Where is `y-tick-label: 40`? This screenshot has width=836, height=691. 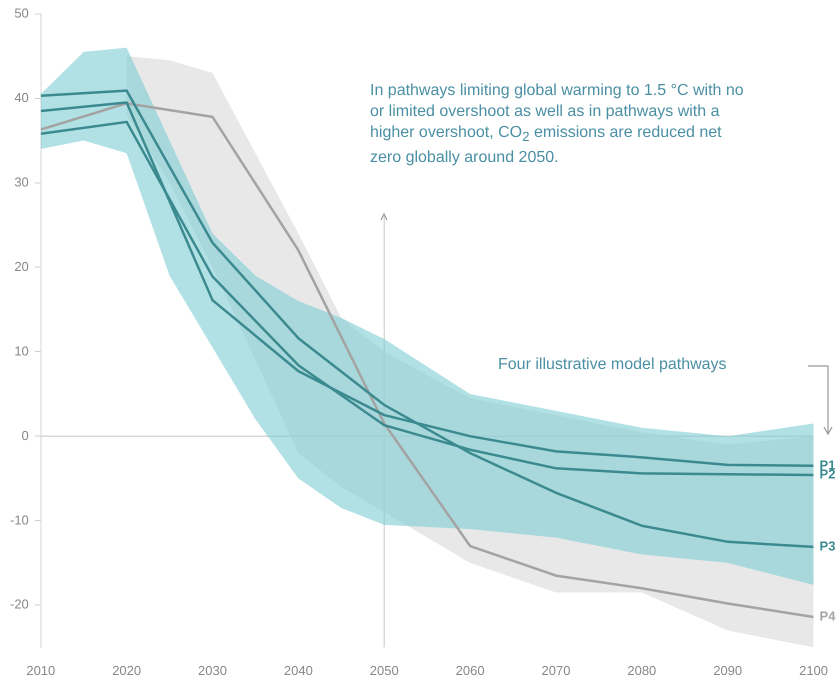 y-tick-label: 40 is located at coordinates (21, 97).